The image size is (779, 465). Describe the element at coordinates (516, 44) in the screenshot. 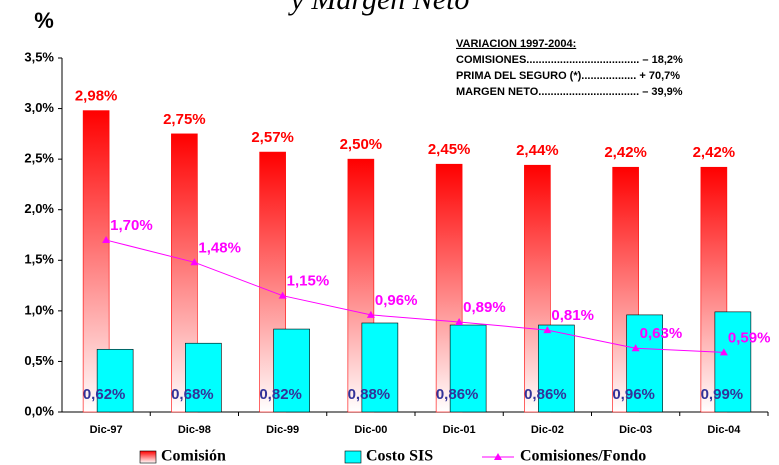

I see `annotation-title: VARIACION 1997-2004:` at that location.